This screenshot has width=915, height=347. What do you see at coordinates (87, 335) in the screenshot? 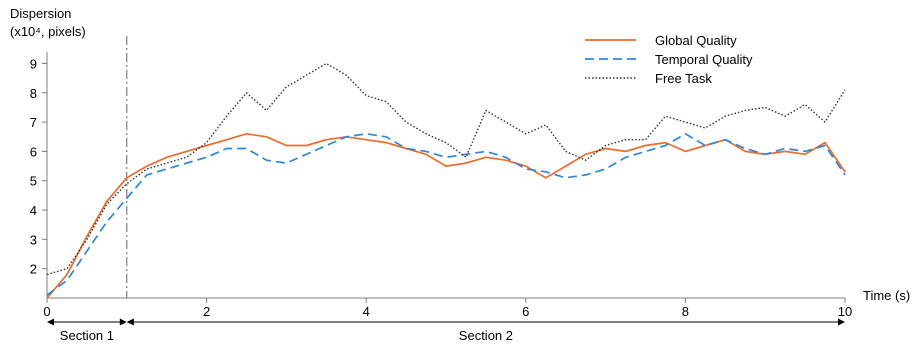
I see `section-label: Section 1` at bounding box center [87, 335].